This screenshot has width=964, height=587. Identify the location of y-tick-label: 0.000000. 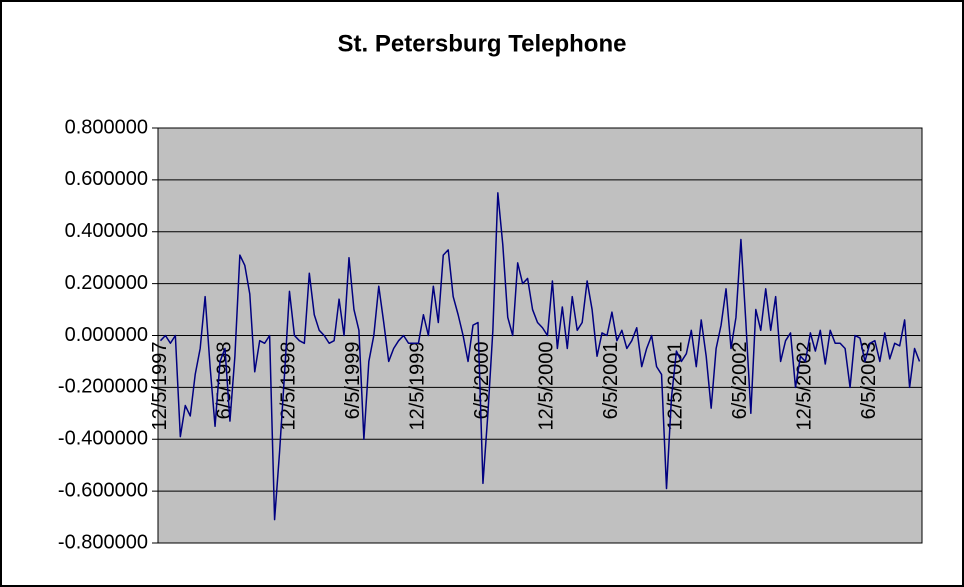
(106, 335).